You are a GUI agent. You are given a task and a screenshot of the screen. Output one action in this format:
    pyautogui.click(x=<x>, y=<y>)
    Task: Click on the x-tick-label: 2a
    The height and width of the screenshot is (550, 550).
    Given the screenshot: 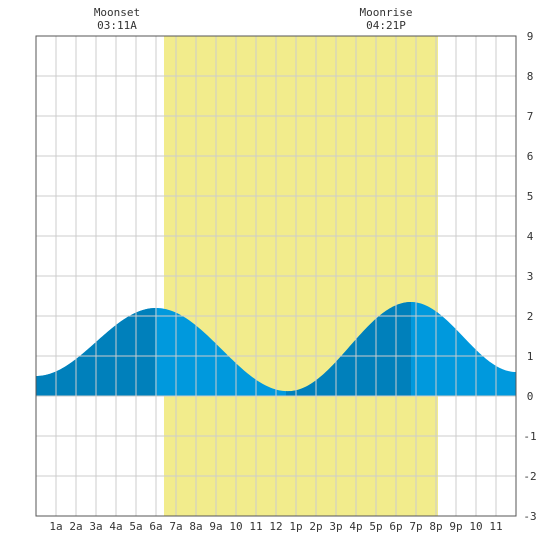 What is the action you would take?
    pyautogui.click(x=75, y=526)
    